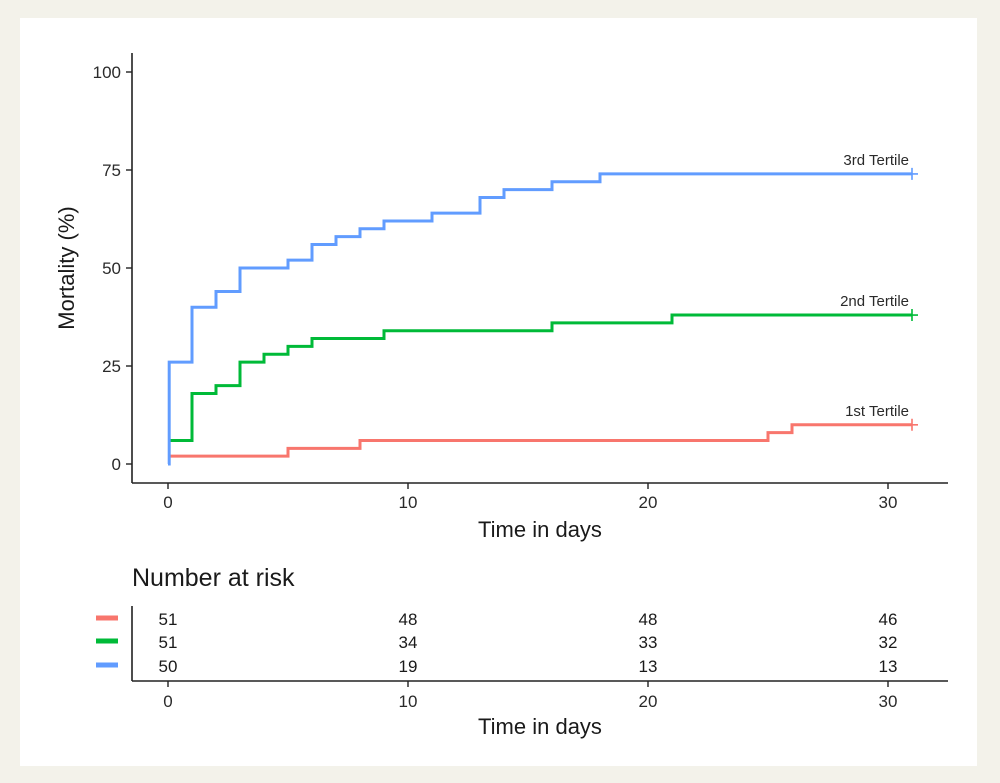 This screenshot has width=1000, height=783. I want to click on risk-x-tick-label: 10, so click(408, 701).